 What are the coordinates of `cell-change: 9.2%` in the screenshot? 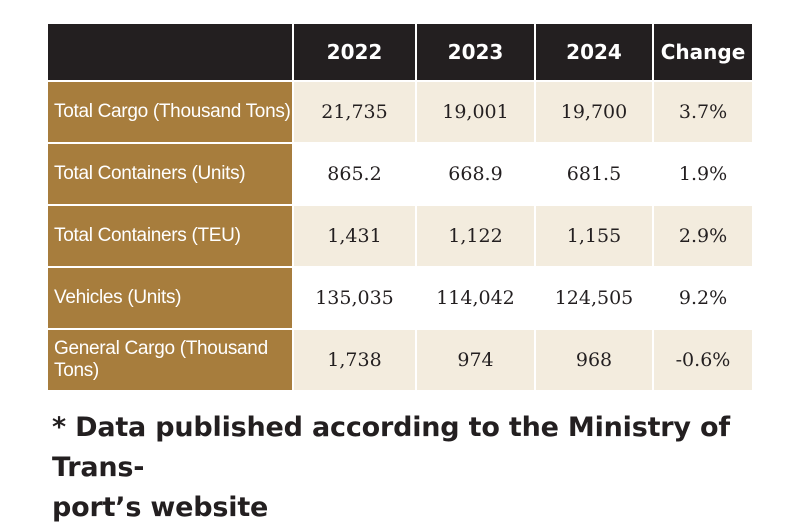 It's located at (702, 297).